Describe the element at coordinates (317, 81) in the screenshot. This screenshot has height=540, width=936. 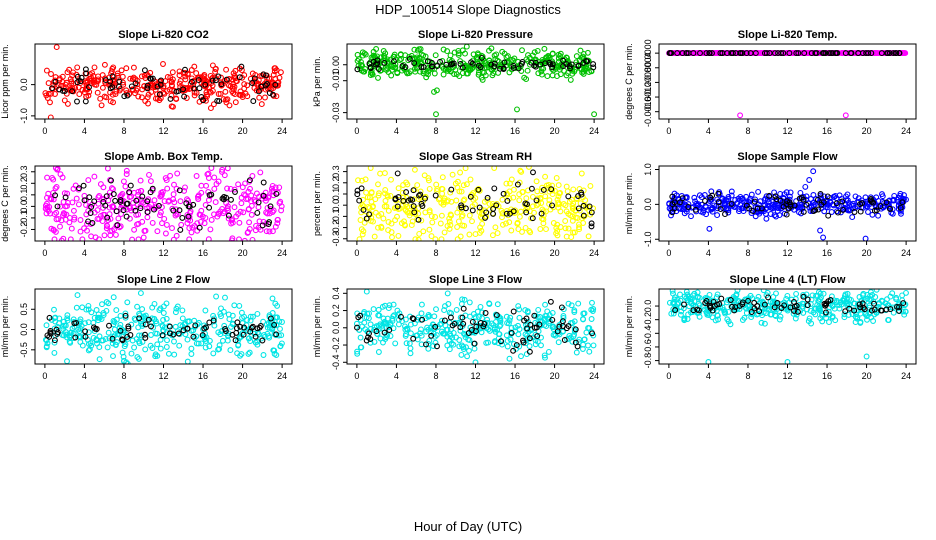
I see `y-axis-label: kPa per min.` at that location.